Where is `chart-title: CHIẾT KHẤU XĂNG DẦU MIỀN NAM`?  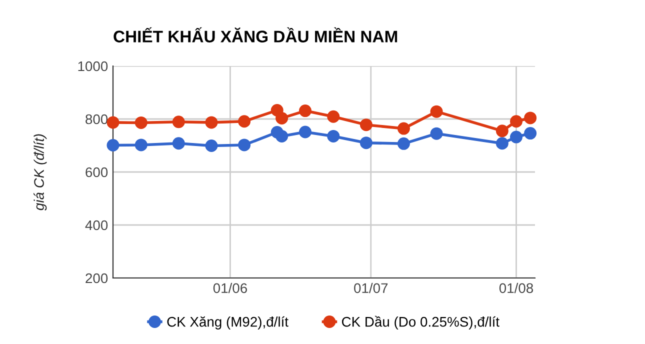 chart-title: CHIẾT KHẤU XĂNG DẦU MIỀN NAM is located at coordinates (256, 34).